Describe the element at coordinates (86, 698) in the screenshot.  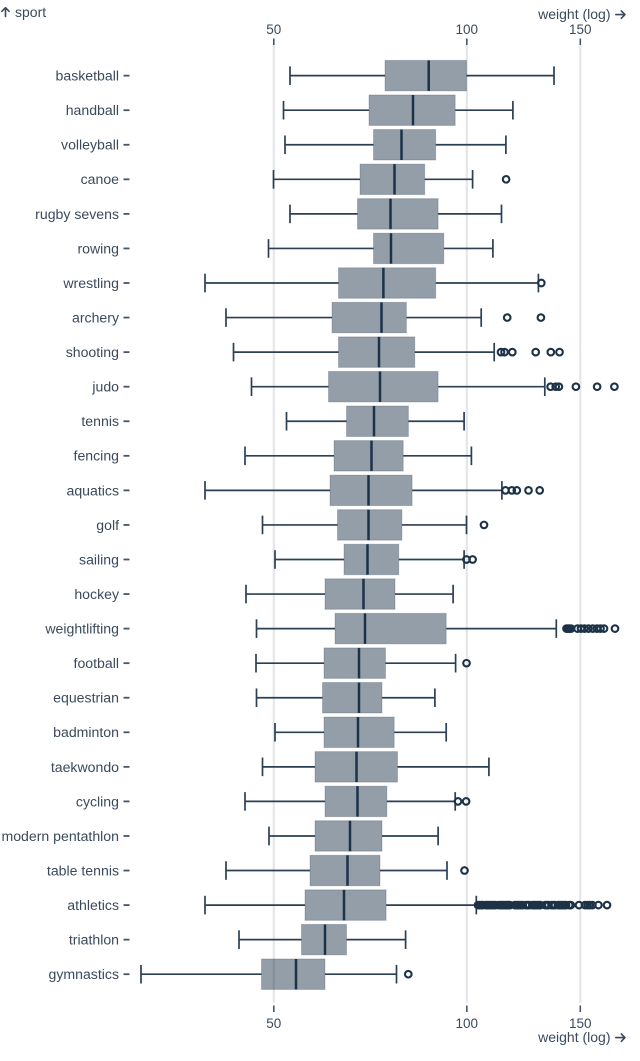
I see `svg-text: equestrian` at that location.